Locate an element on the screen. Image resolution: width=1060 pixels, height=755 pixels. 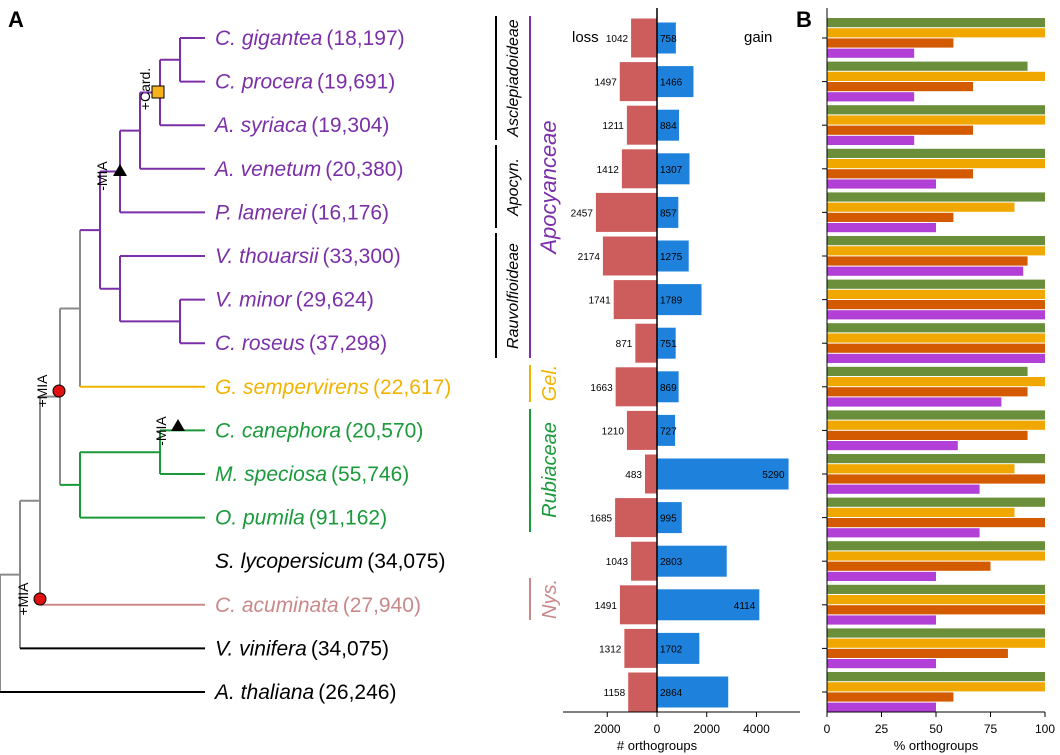
loss-value-label: 1741 is located at coordinates (599, 301).